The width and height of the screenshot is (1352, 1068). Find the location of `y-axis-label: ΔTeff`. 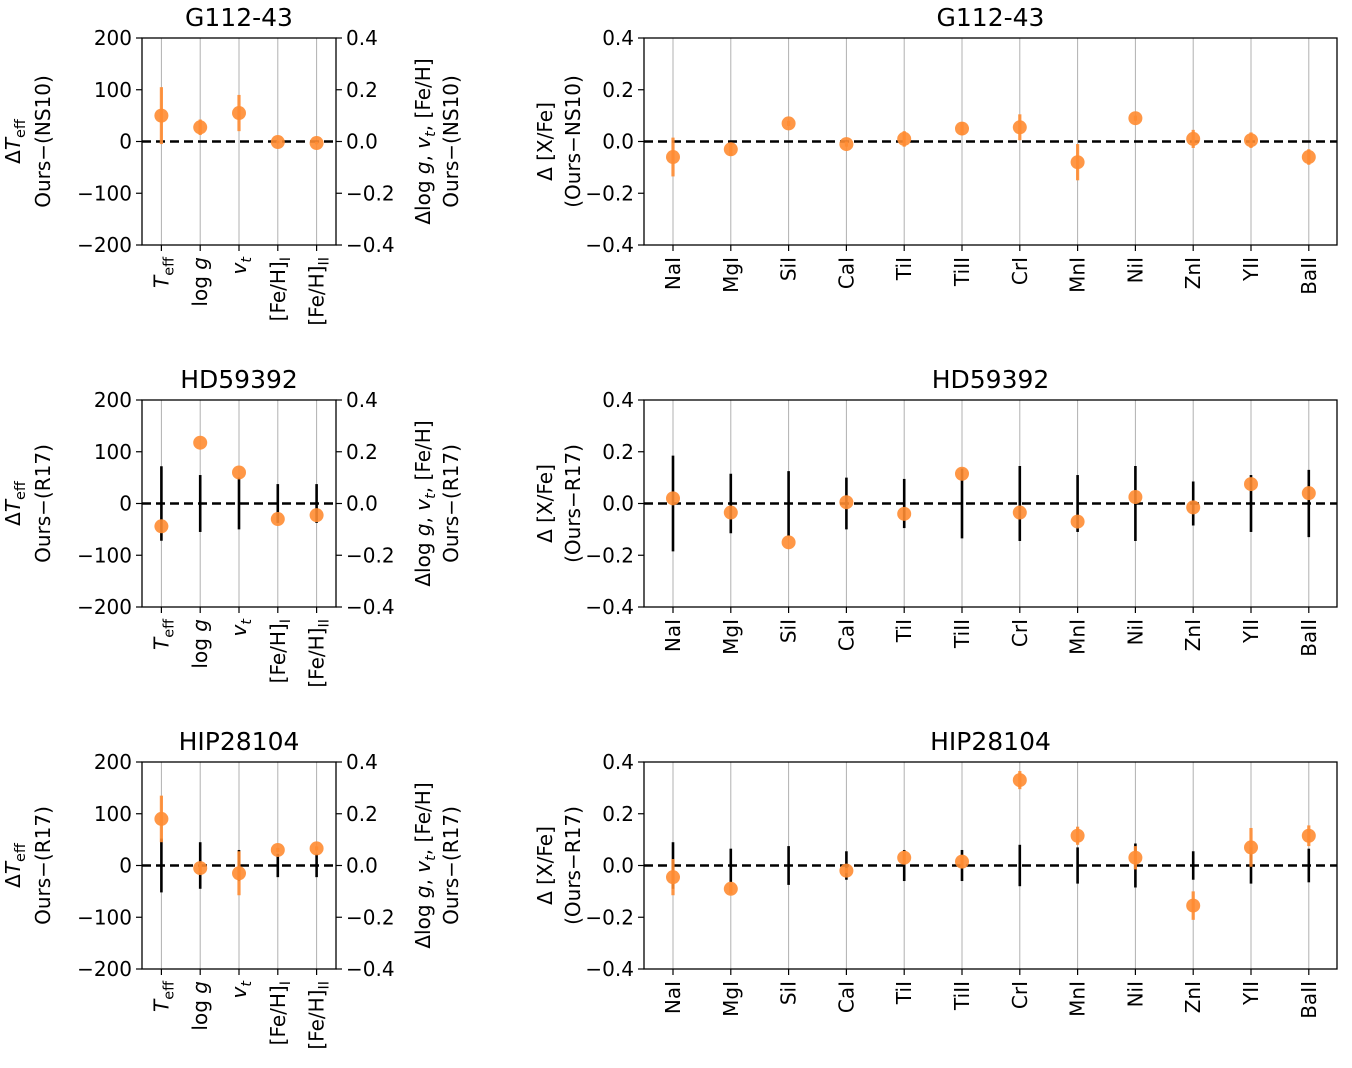

y-axis-label: ΔTeff is located at coordinates (15, 865).